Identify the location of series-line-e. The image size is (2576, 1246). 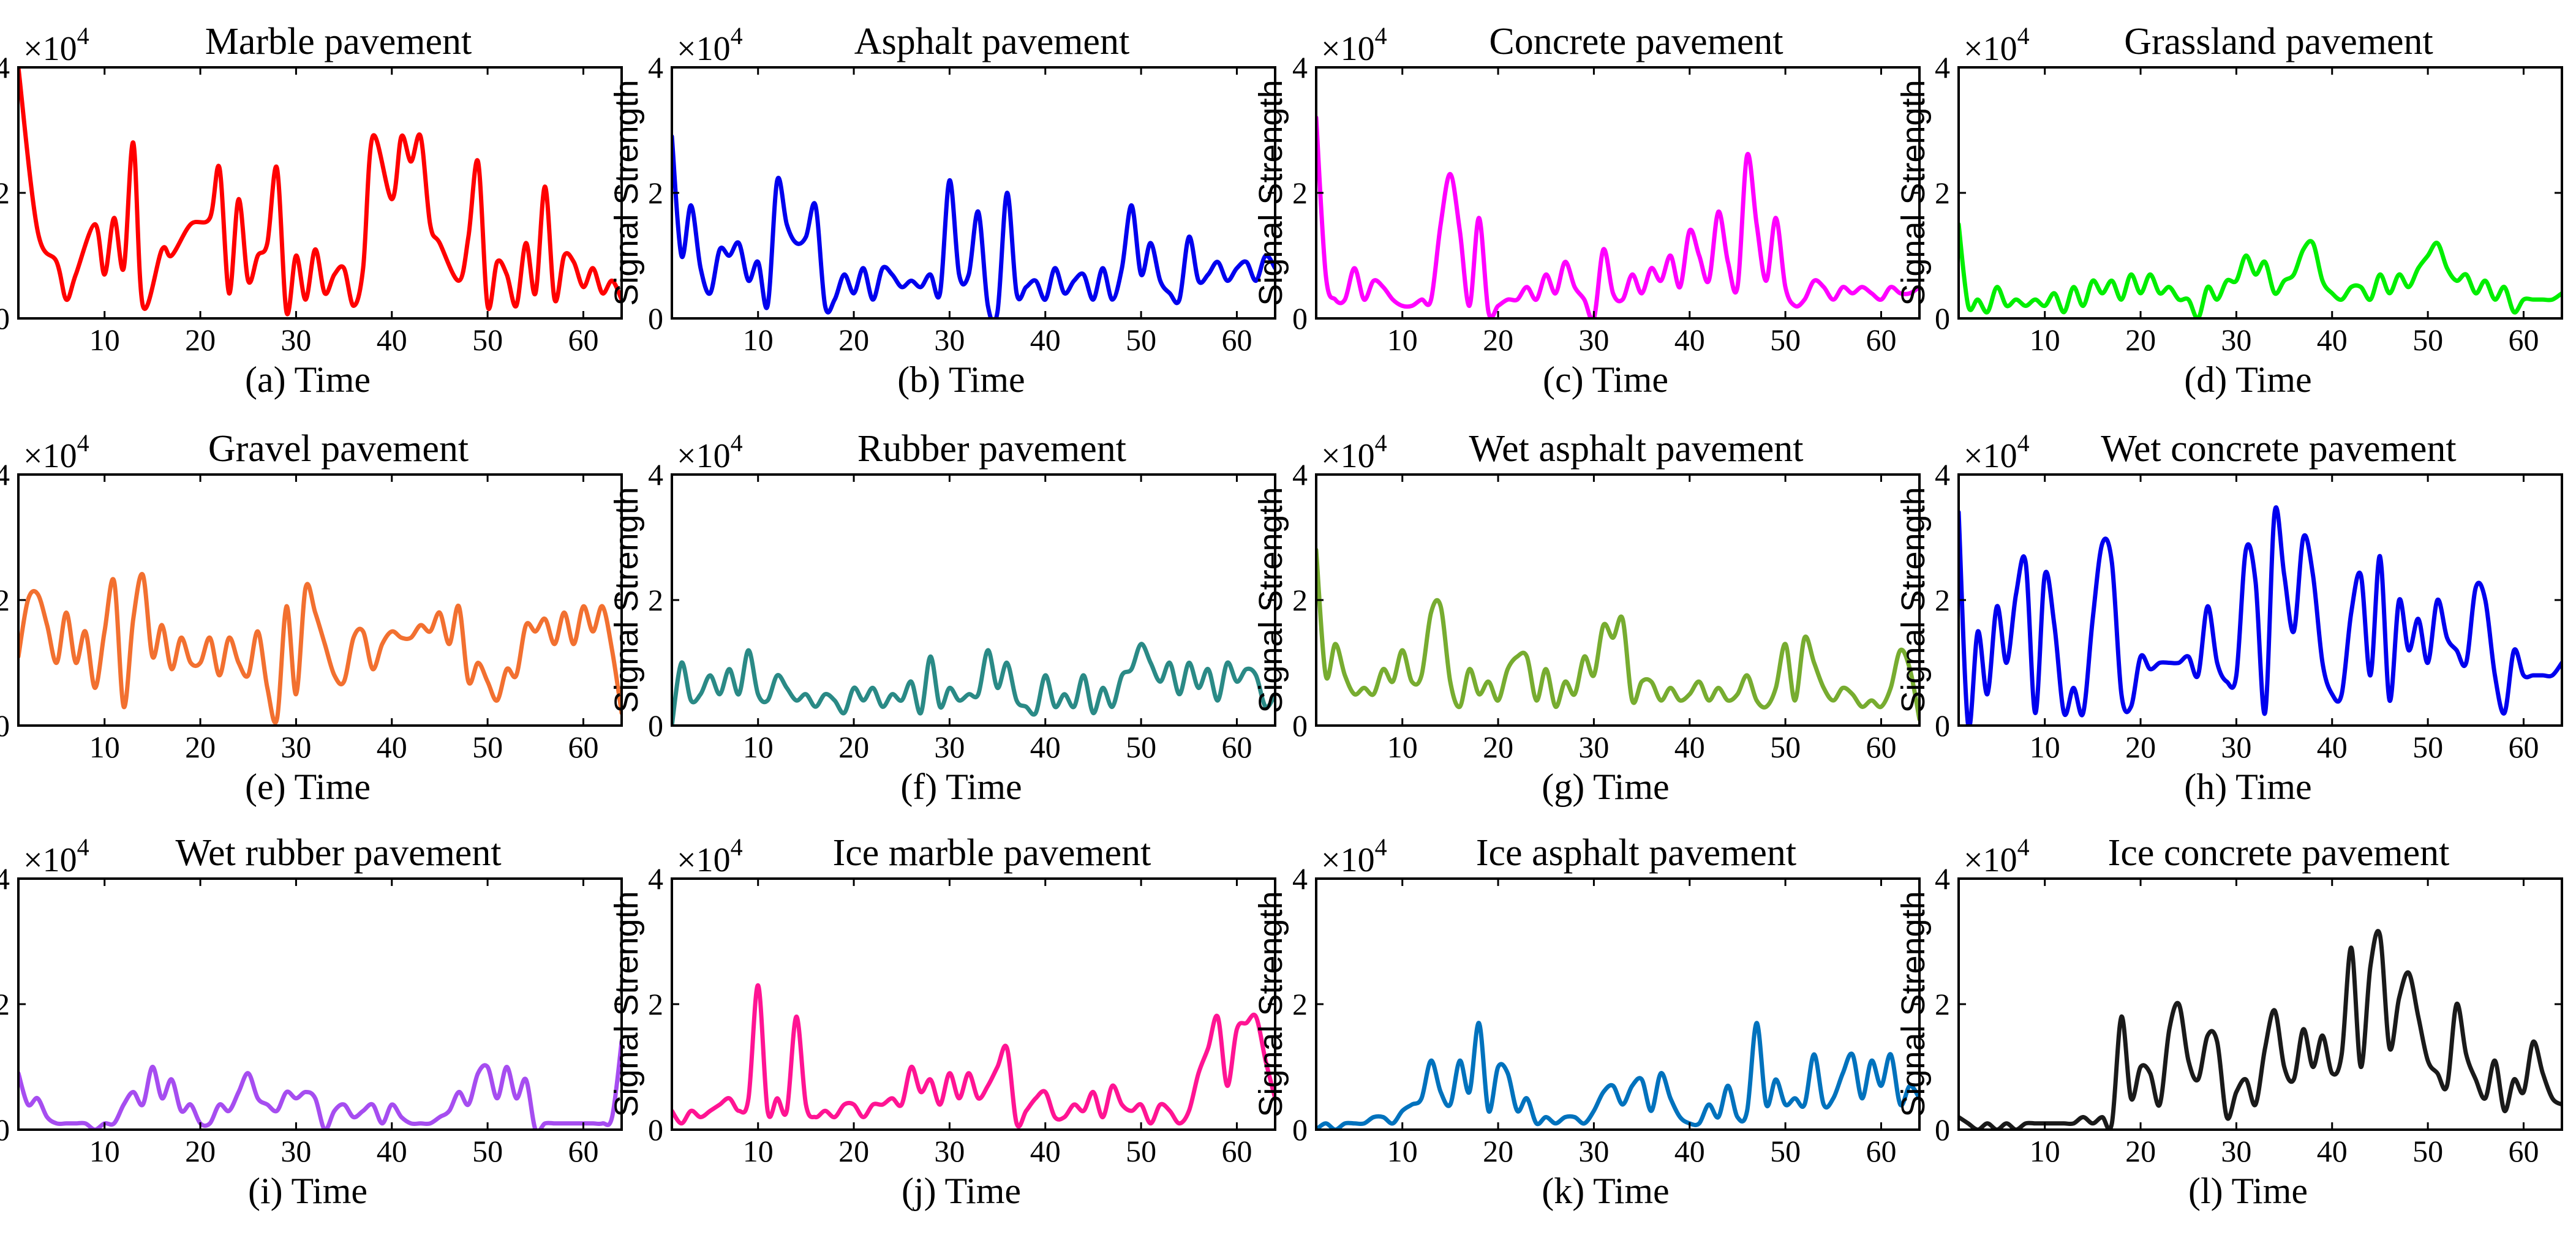
(320, 648).